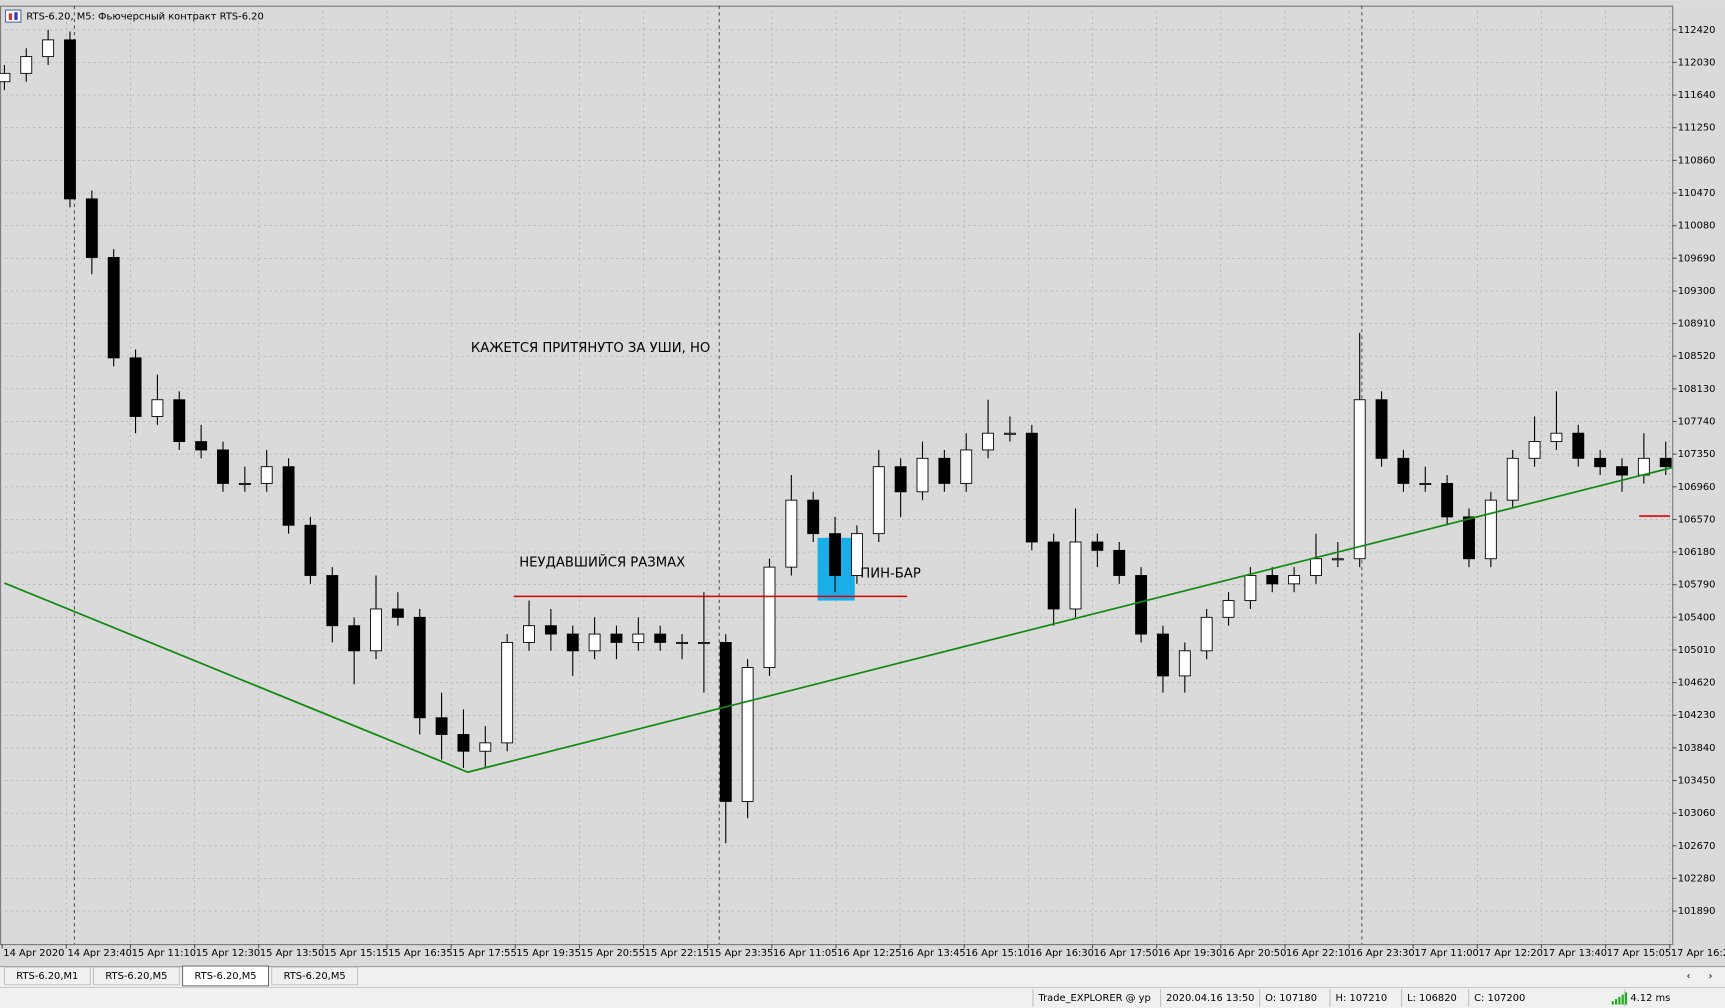 The width and height of the screenshot is (1725, 1008). I want to click on x-tick-label: 17 Apr 13:40, so click(1575, 953).